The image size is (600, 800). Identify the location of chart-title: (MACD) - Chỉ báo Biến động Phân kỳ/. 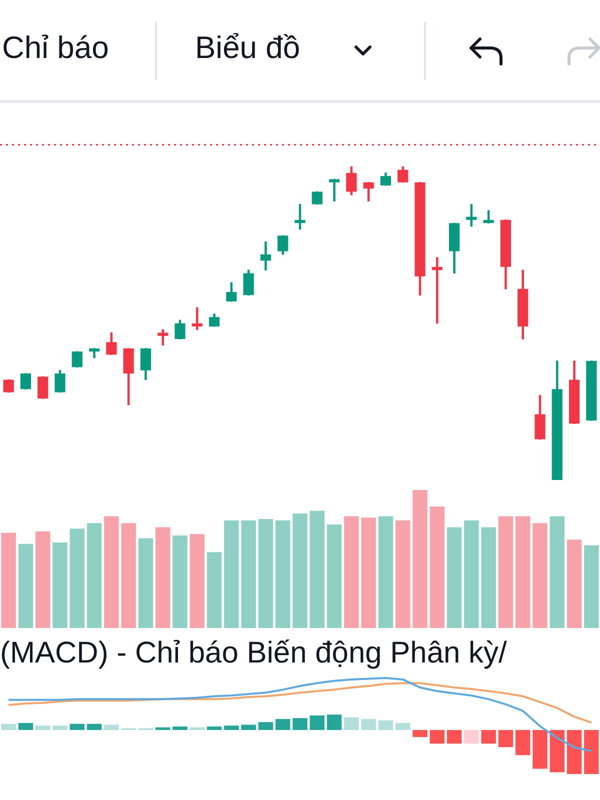
(254, 653).